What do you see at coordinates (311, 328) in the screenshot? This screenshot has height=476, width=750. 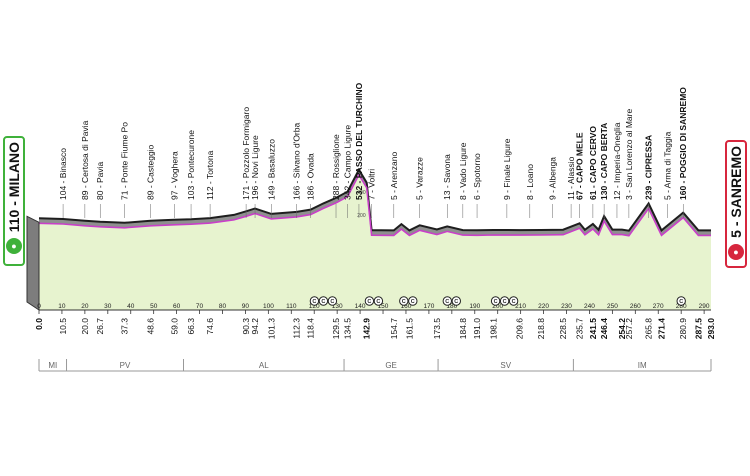 I see `distance-label: 118.4` at bounding box center [311, 328].